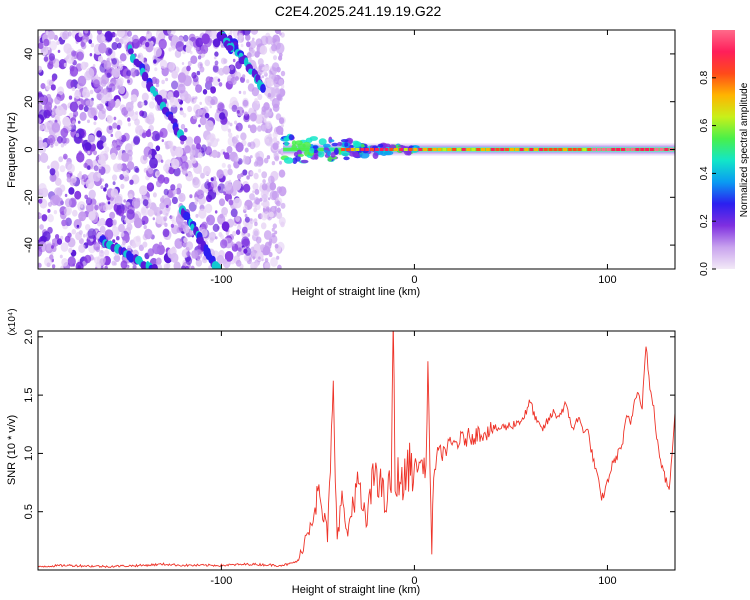  Describe the element at coordinates (12, 450) in the screenshot. I see `snr-y-label: SNR (10 * v/v)` at that location.